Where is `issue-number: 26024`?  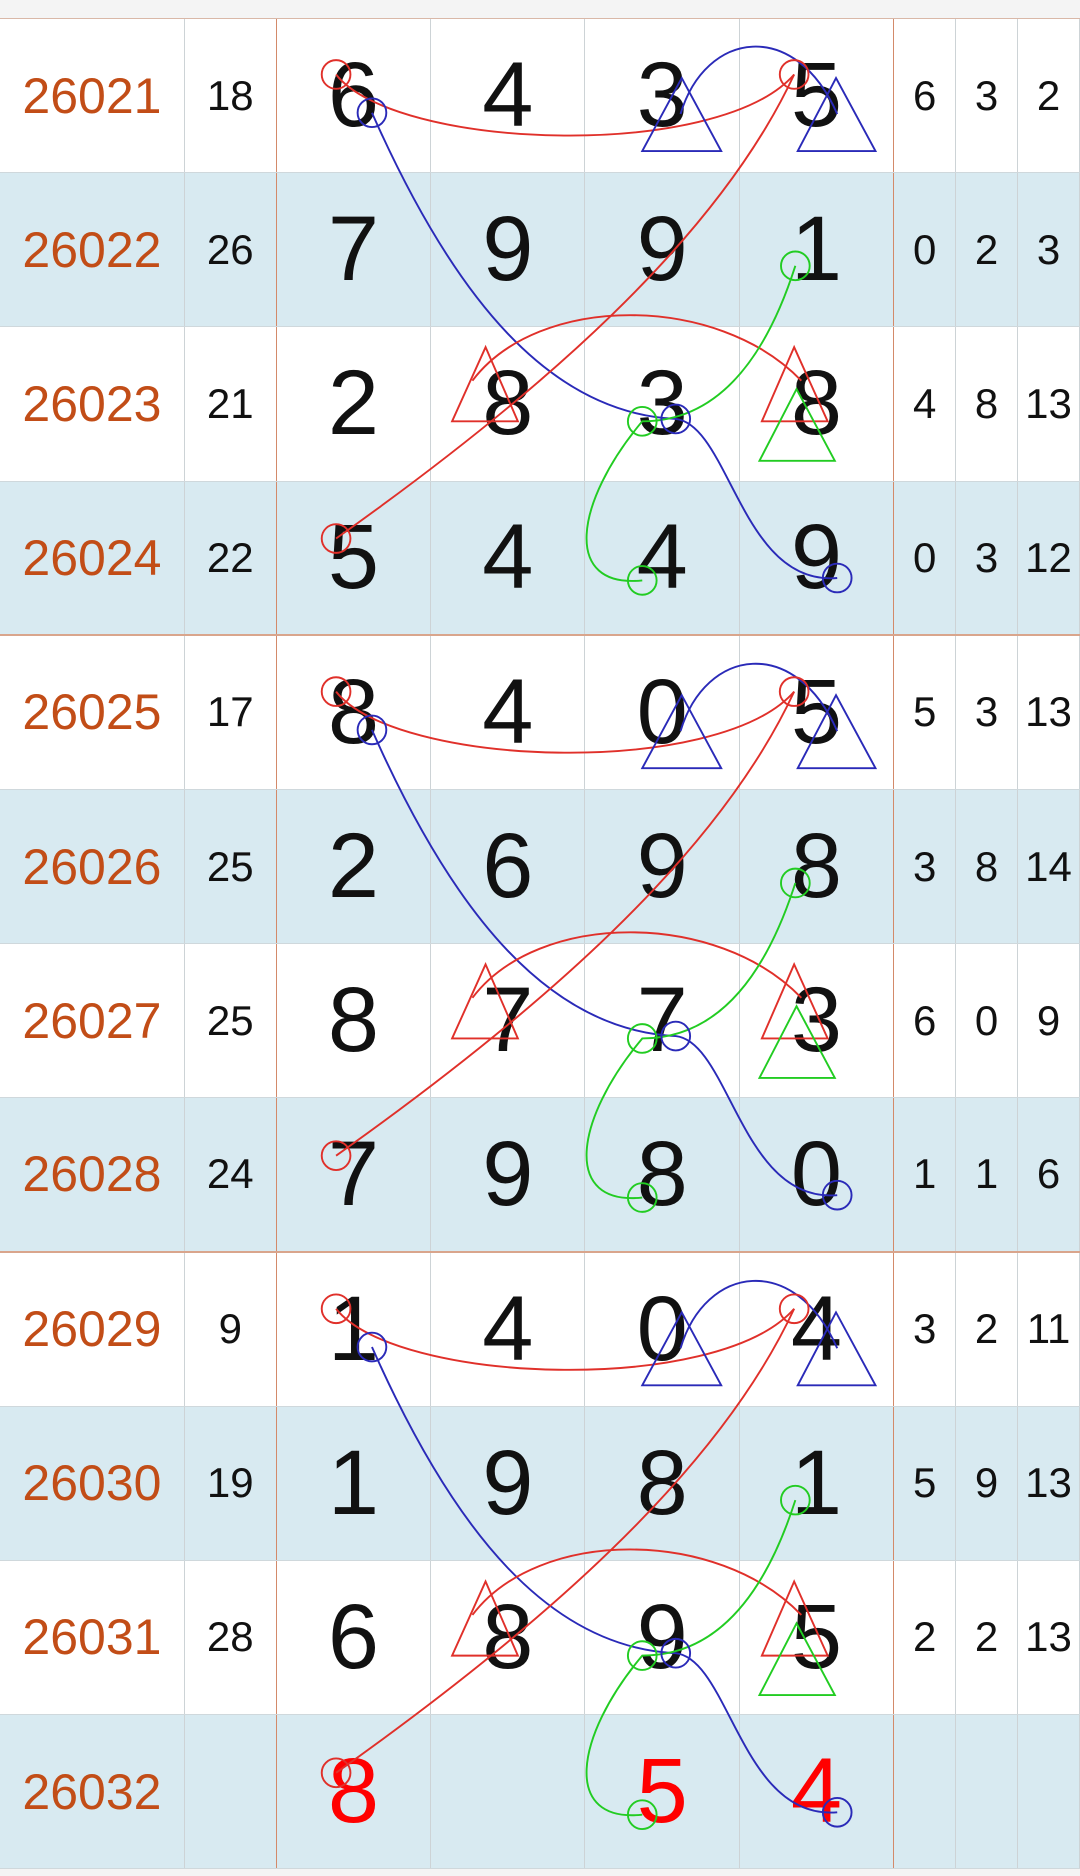 issue-number: 26024 is located at coordinates (92, 557).